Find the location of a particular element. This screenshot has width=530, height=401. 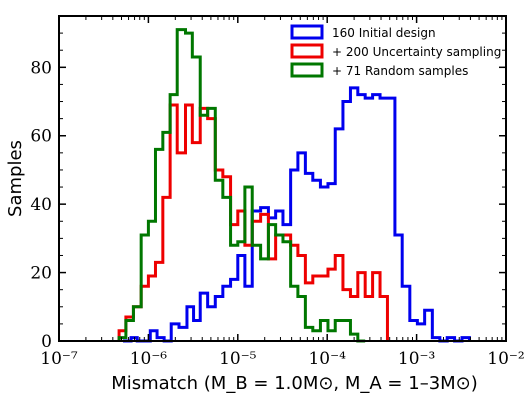

x-tick-label: 10⁻⁴ is located at coordinates (327, 359).